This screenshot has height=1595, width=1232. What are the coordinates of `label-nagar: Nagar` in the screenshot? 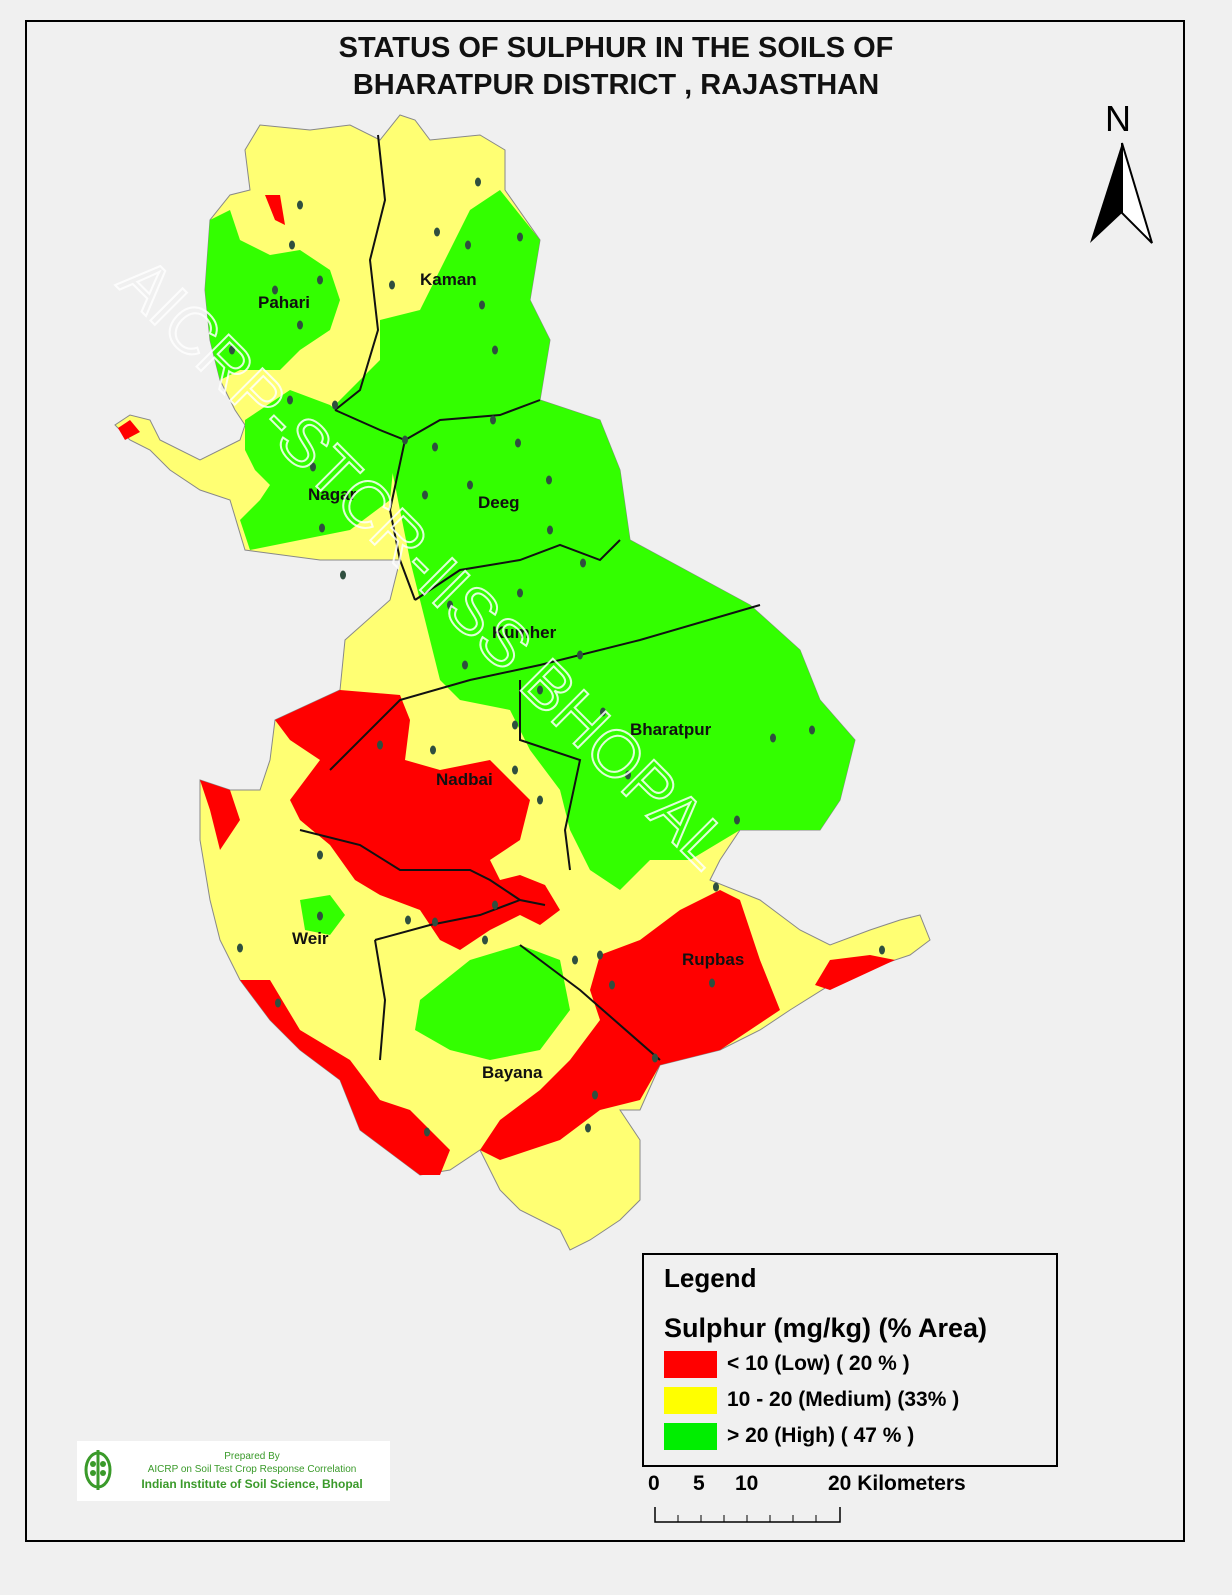 It's located at (332, 494).